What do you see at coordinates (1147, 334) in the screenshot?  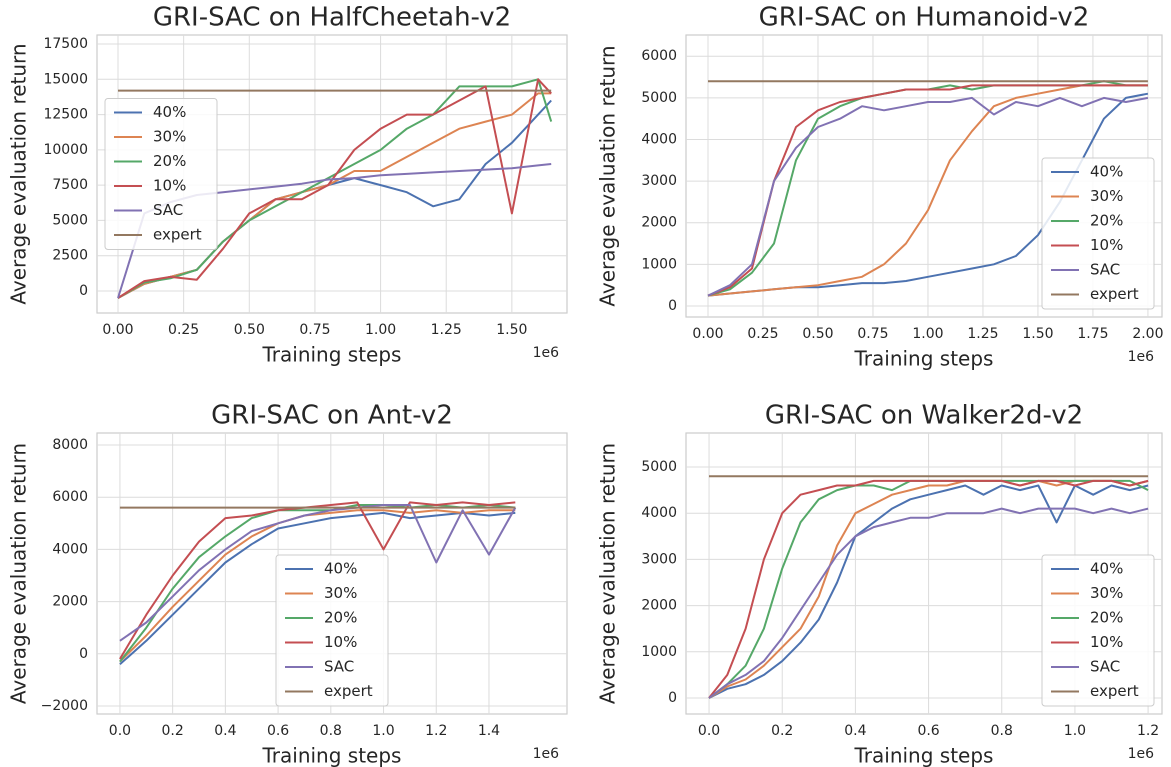 I see `x-tick-label: 2.00` at bounding box center [1147, 334].